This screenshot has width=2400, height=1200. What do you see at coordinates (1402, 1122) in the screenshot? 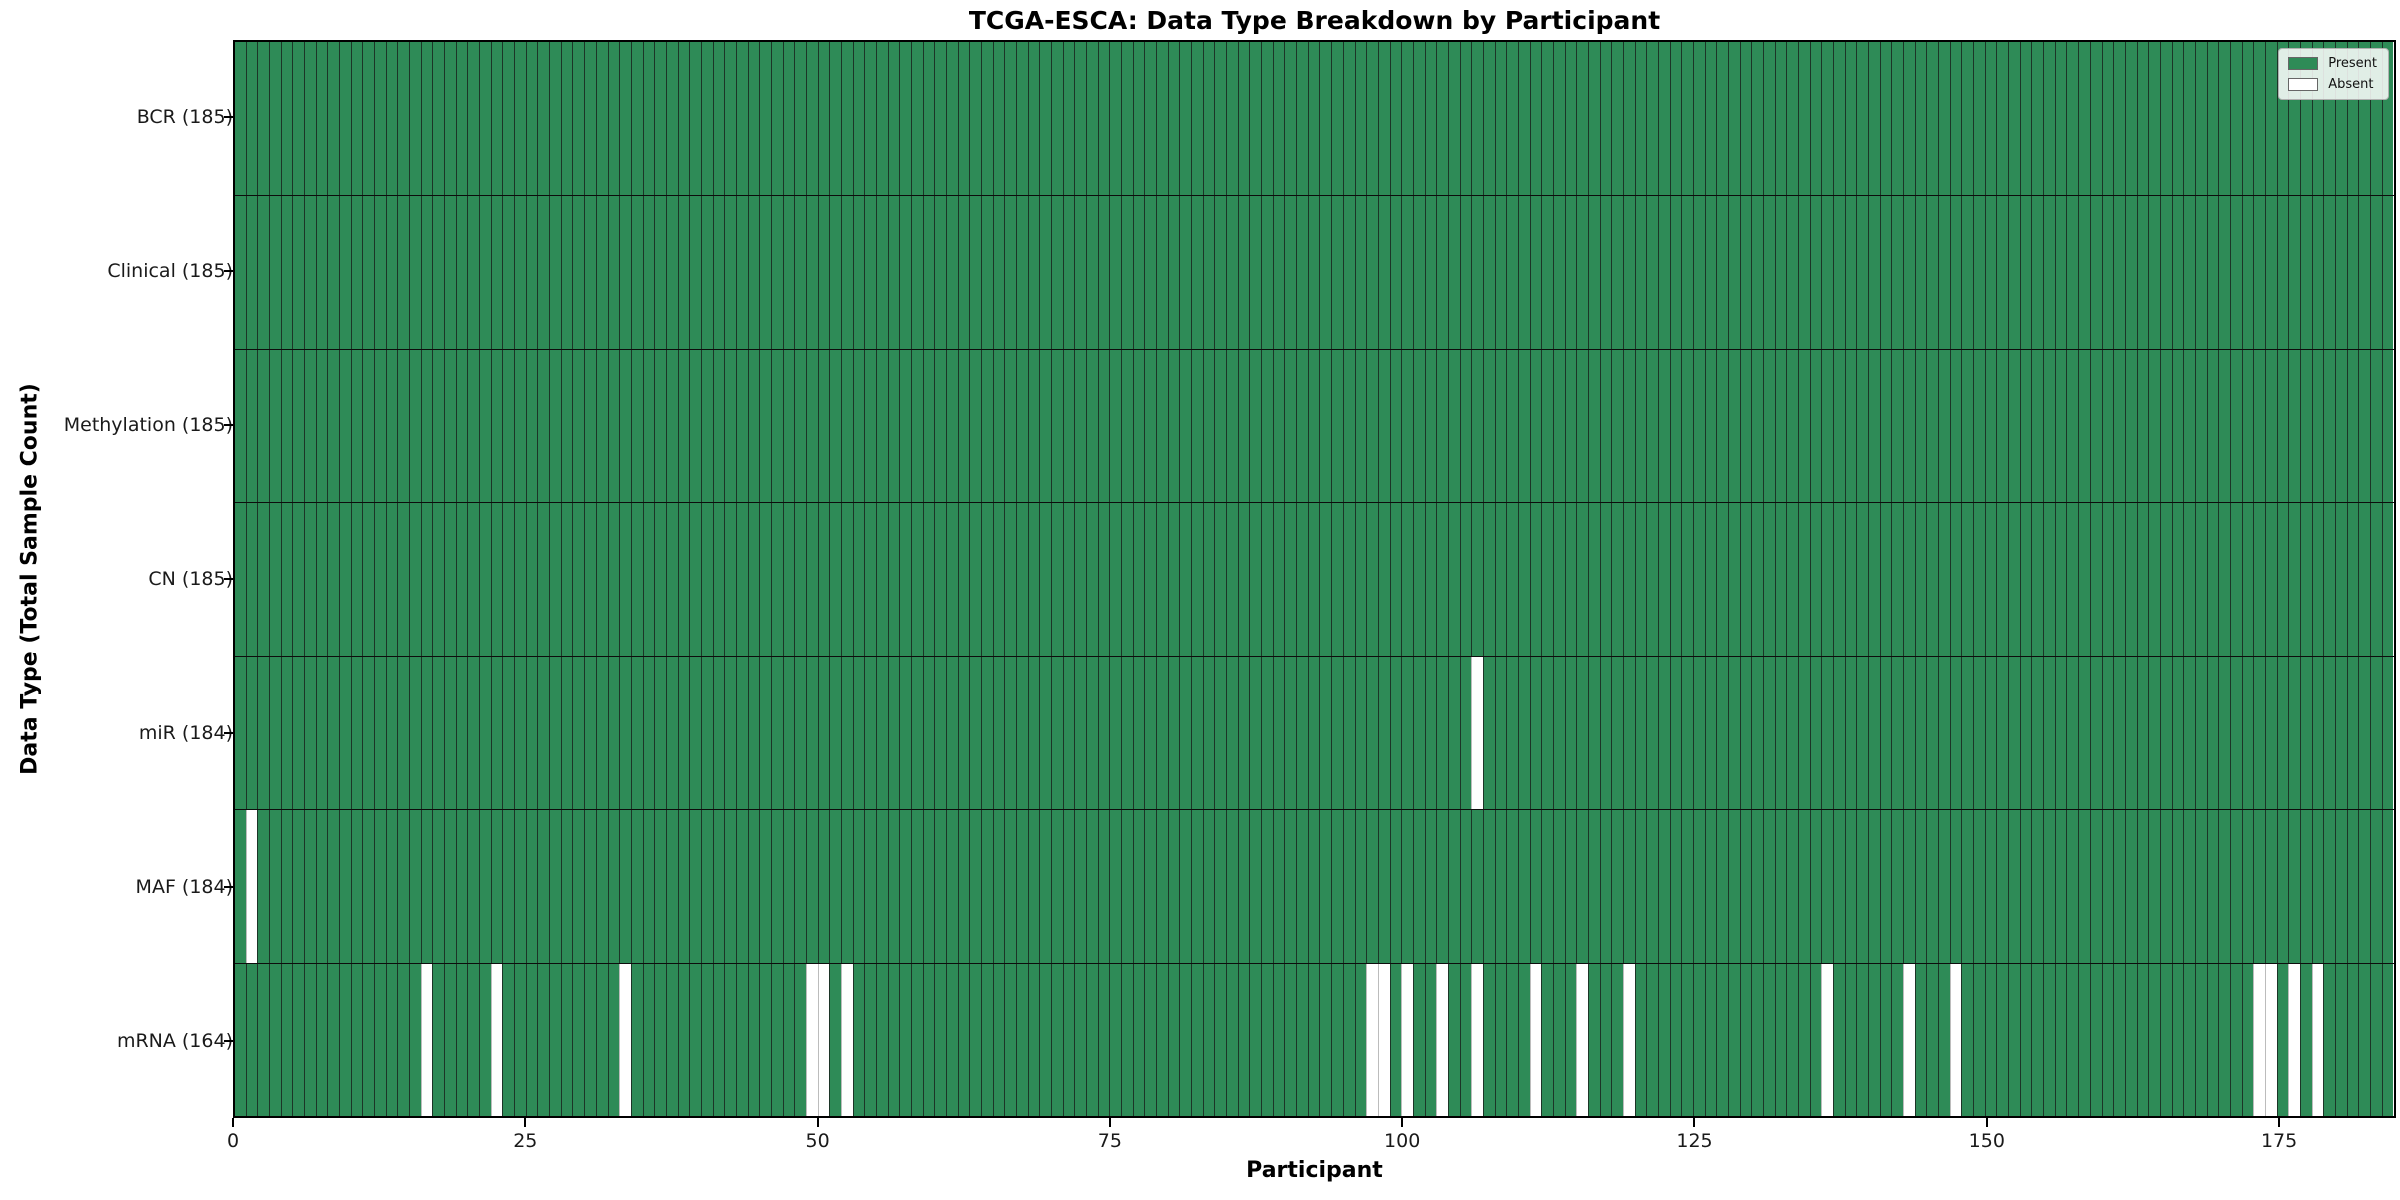
I see `xtick-mark` at bounding box center [1402, 1122].